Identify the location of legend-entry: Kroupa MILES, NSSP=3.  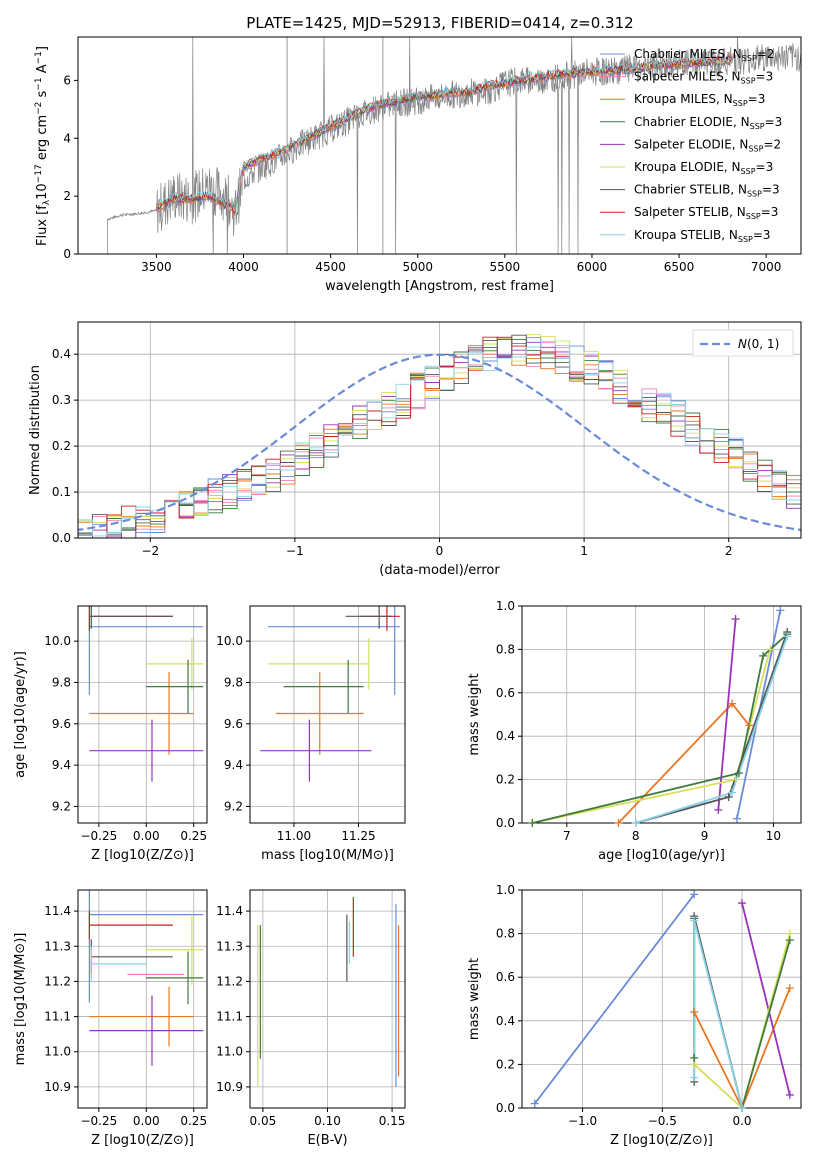
(699, 100).